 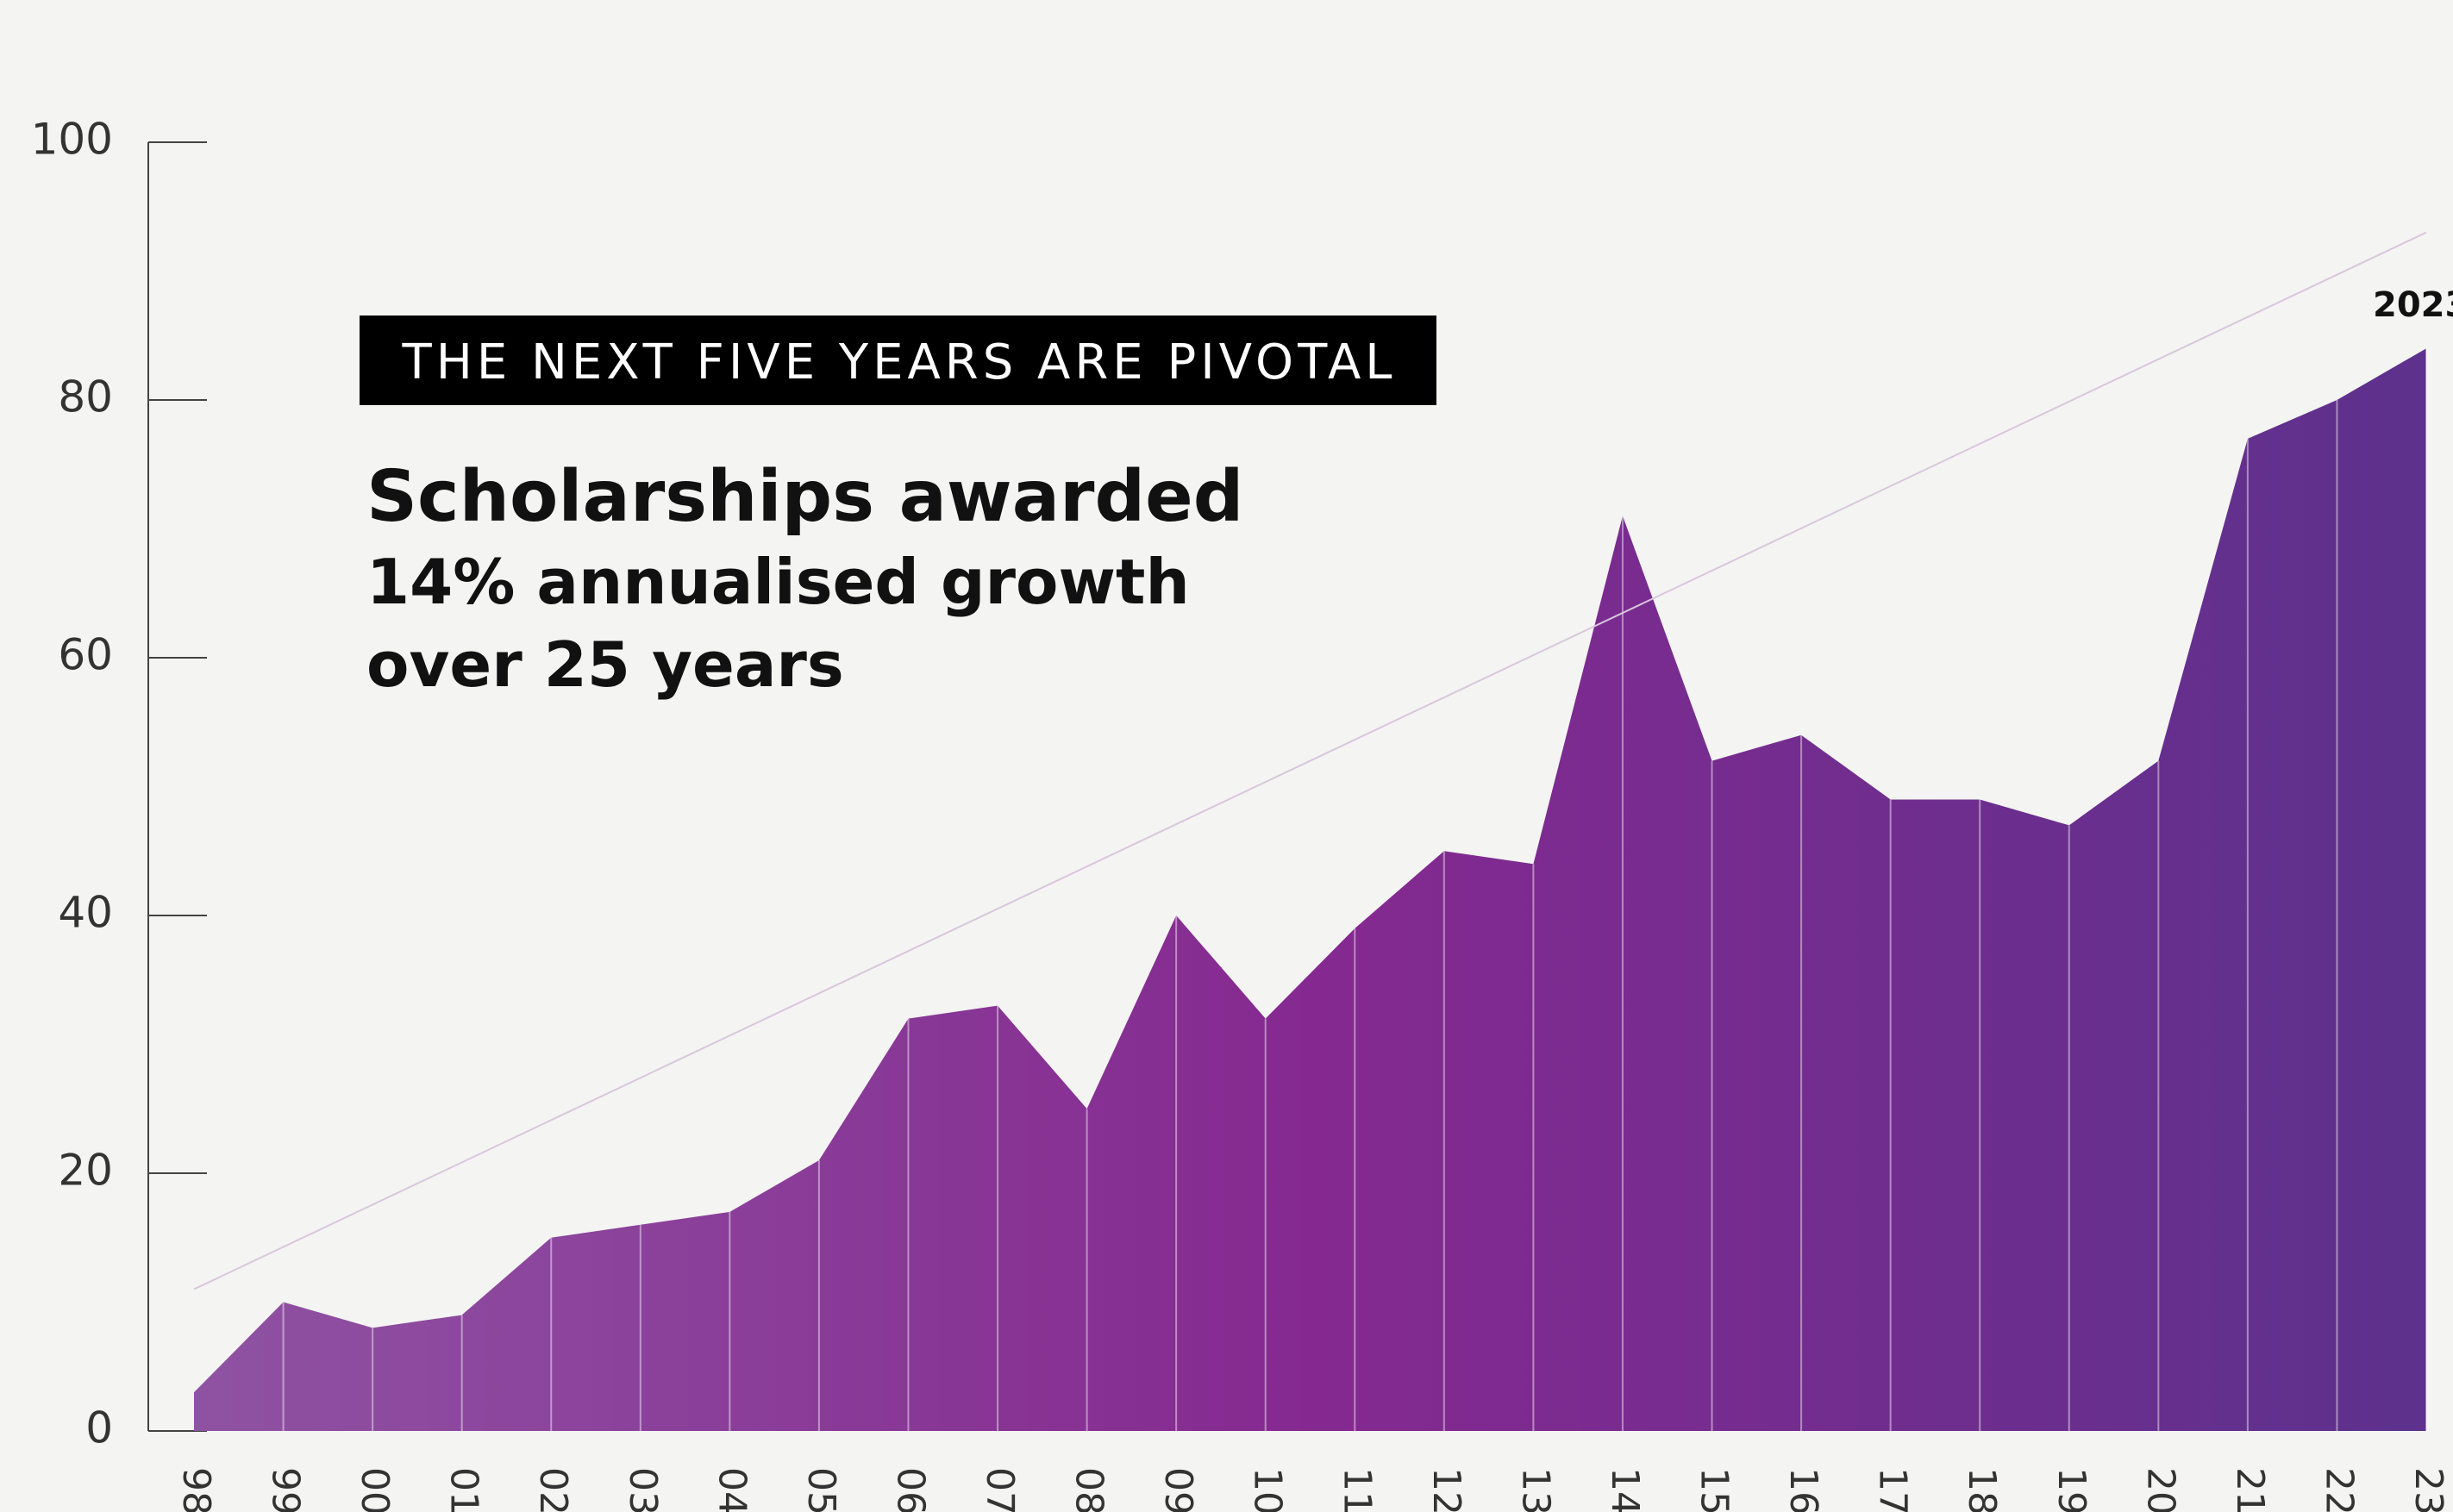 What do you see at coordinates (1000, 1489) in the screenshot?
I see `x-tick-label: 07` at bounding box center [1000, 1489].